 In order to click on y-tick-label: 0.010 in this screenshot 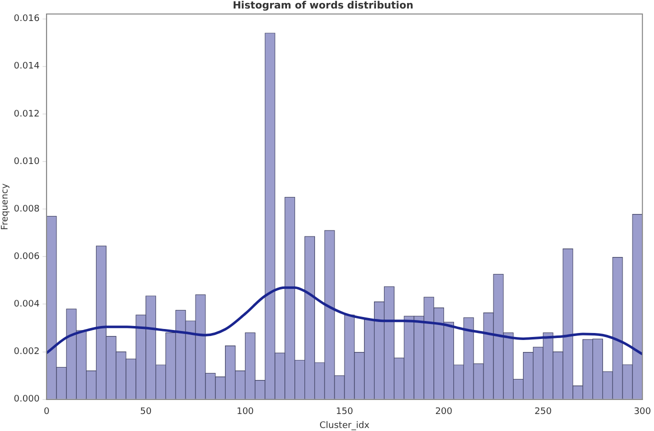, I will do `click(27, 161)`.